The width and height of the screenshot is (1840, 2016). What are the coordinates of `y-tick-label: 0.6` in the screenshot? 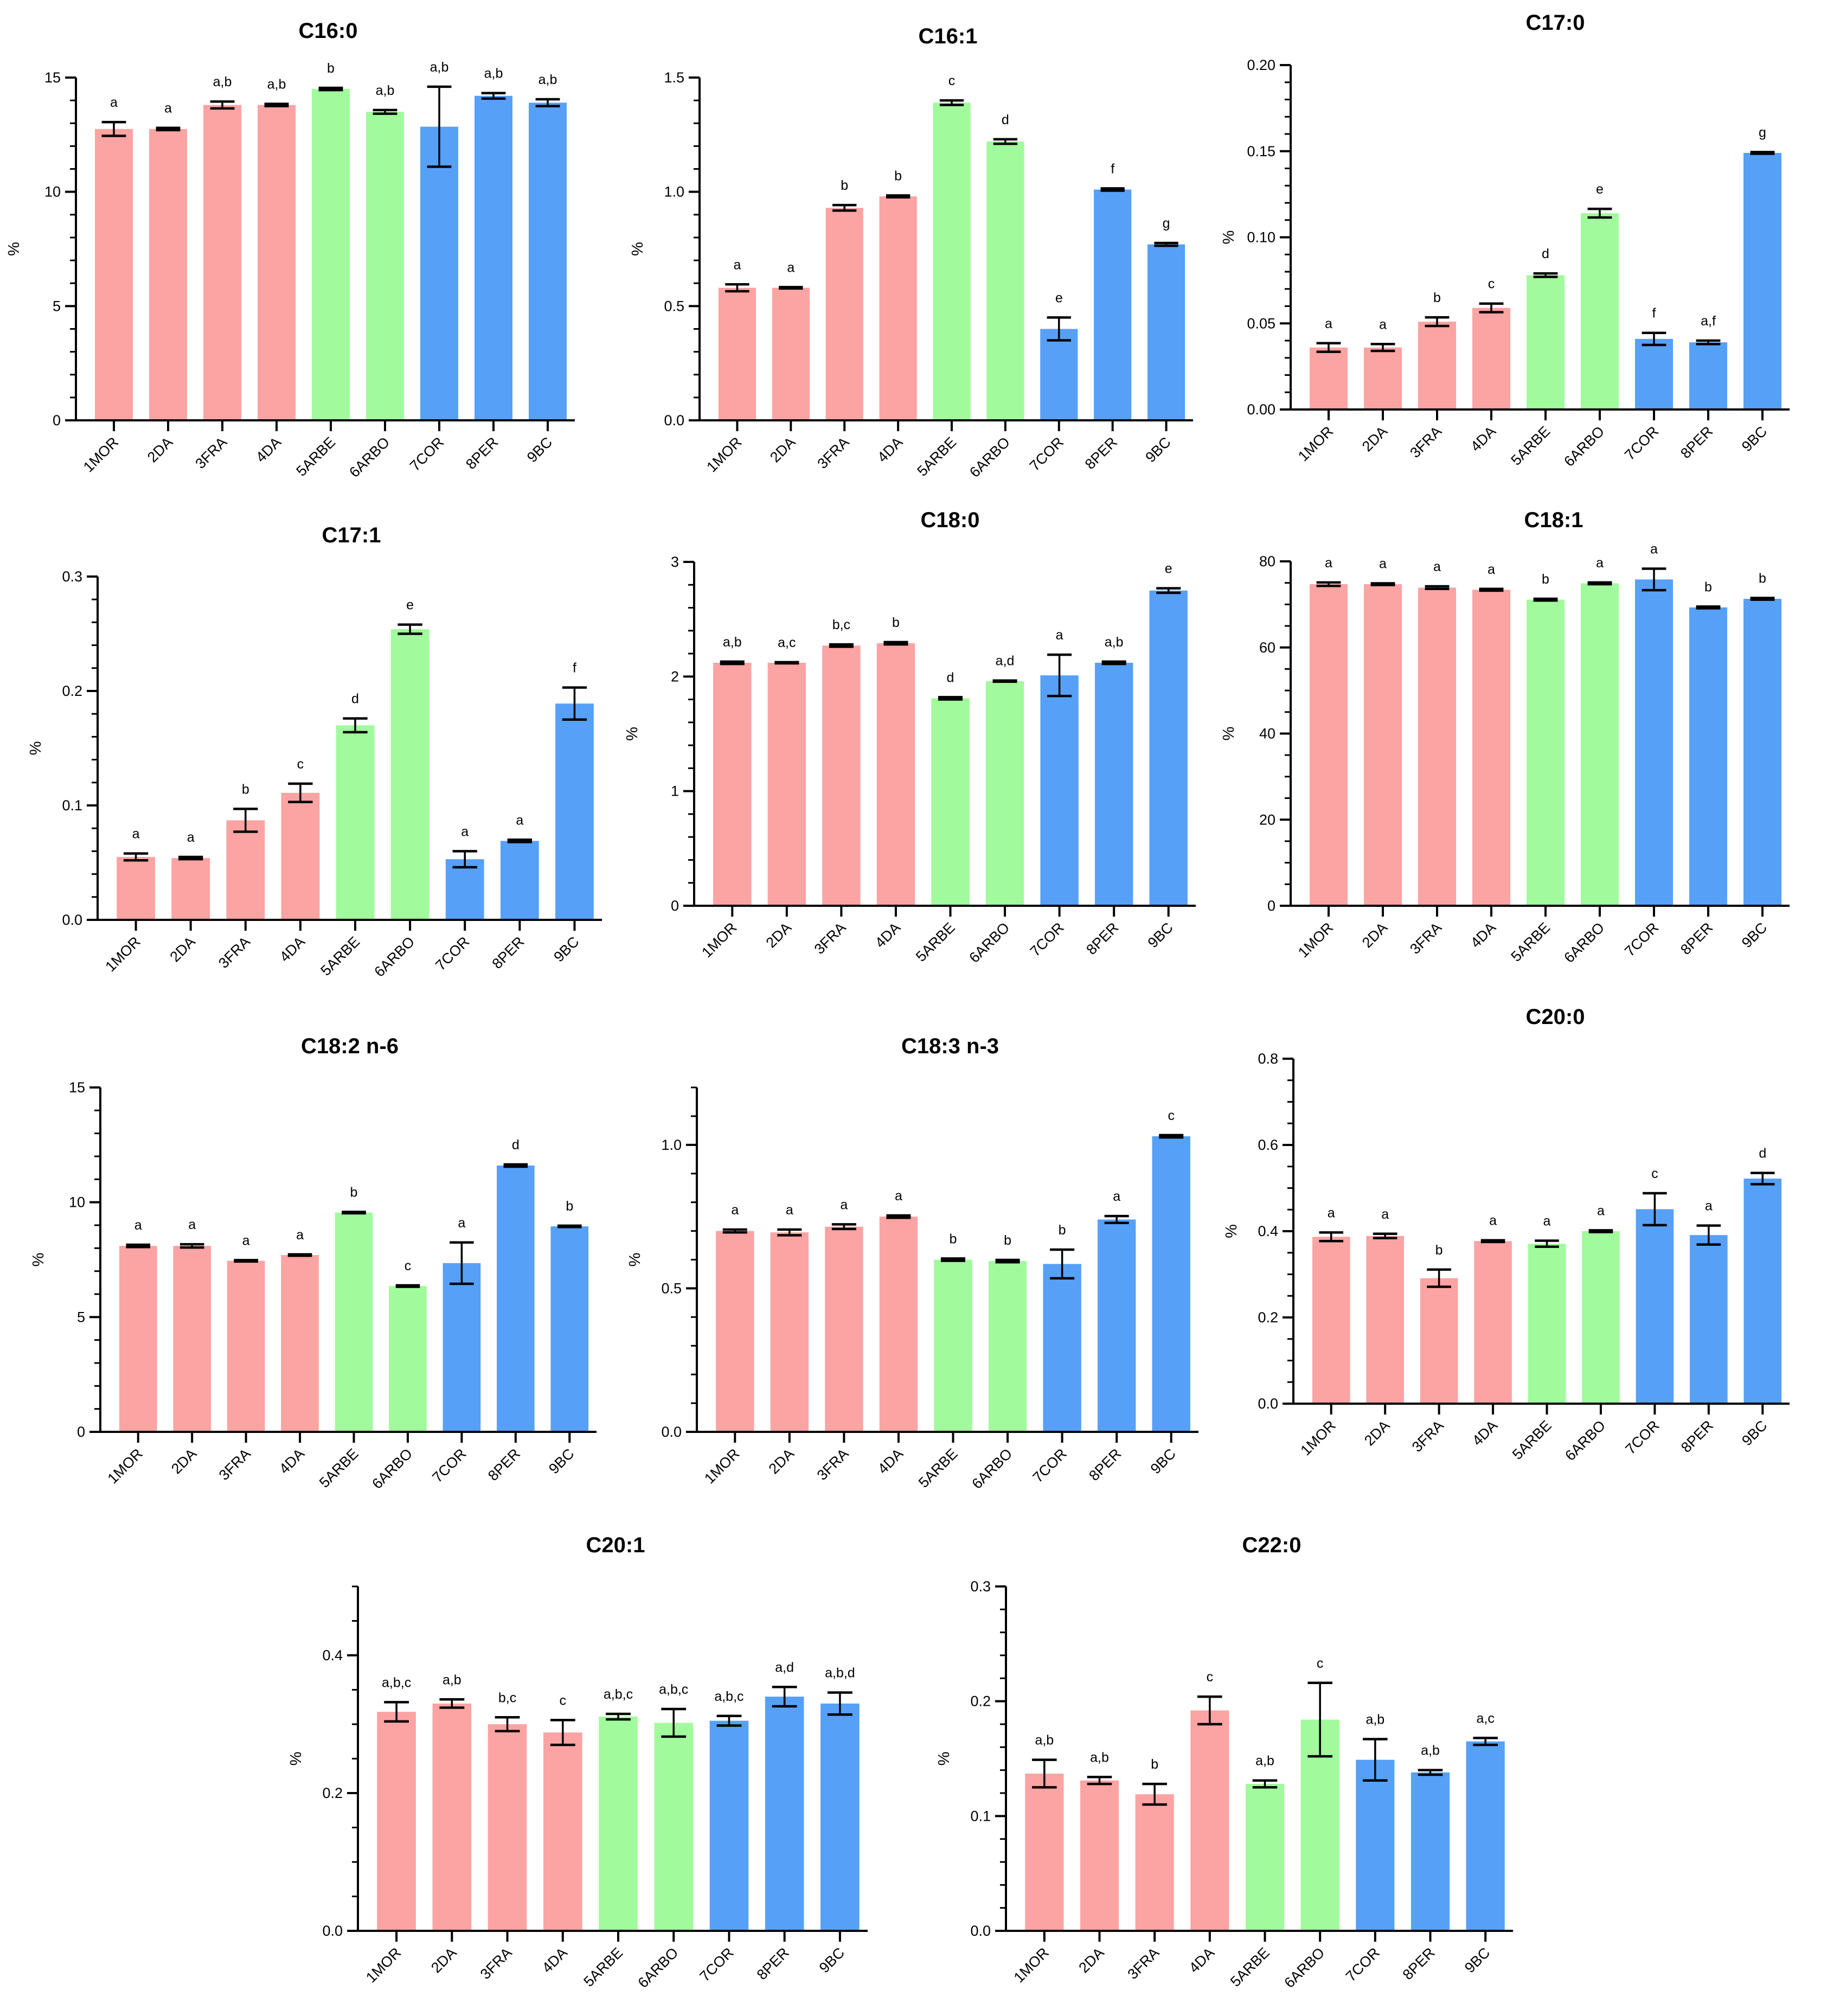 It's located at (1268, 1145).